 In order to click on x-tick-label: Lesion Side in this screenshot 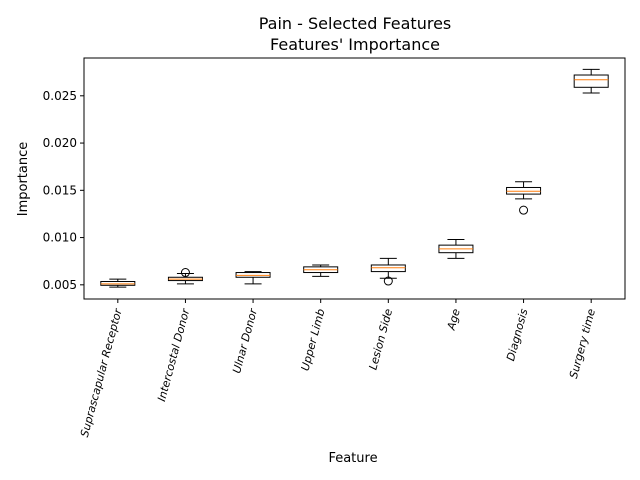, I will do `click(380, 339)`.